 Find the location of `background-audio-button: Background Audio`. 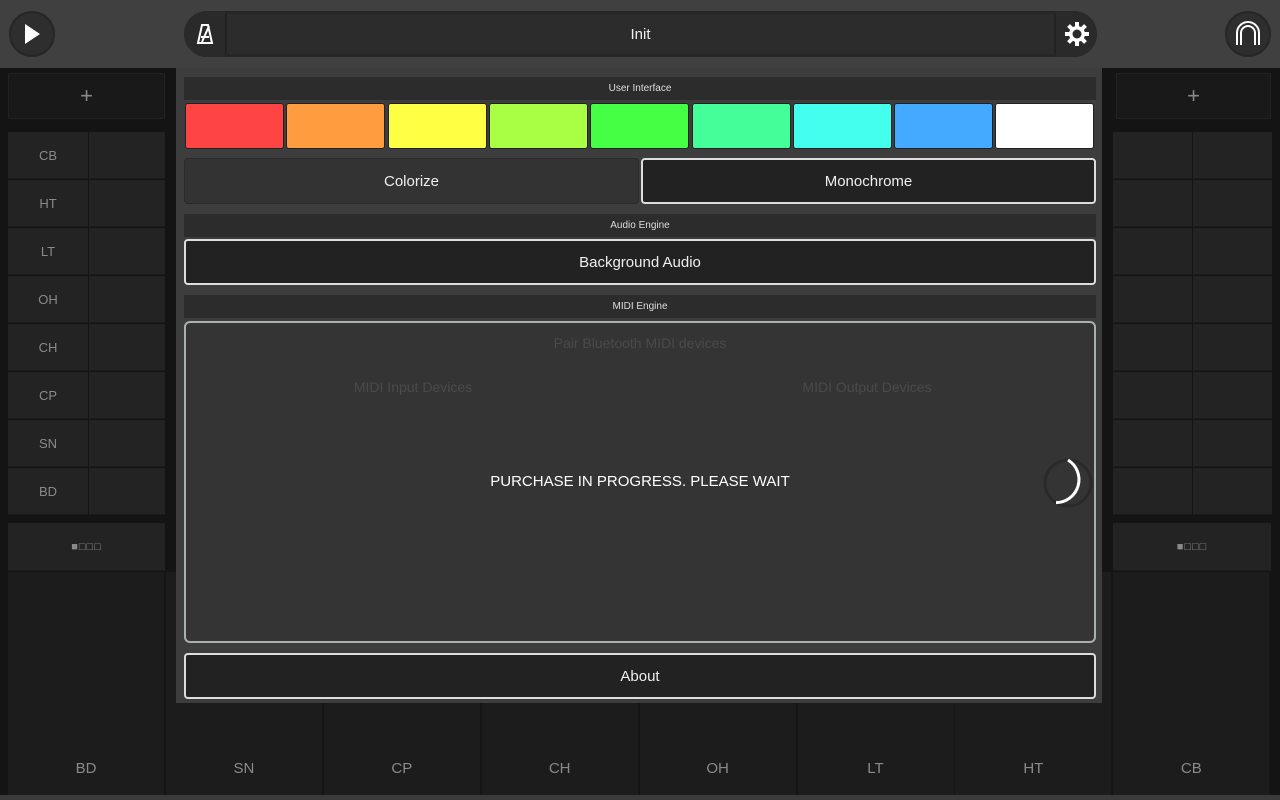

background-audio-button: Background Audio is located at coordinates (640, 262).